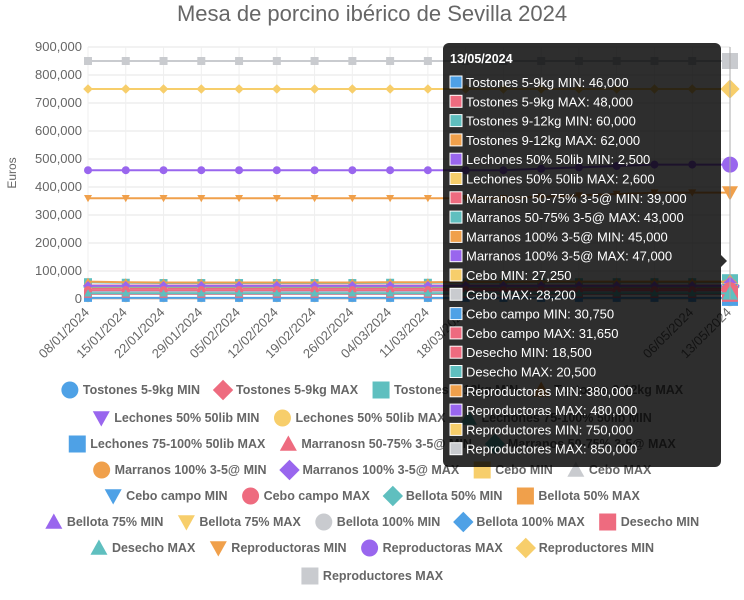 Image resolution: width=744 pixels, height=600 pixels. I want to click on legend-item-bellota-50-min: Bellota 50% MIN, so click(442, 496).